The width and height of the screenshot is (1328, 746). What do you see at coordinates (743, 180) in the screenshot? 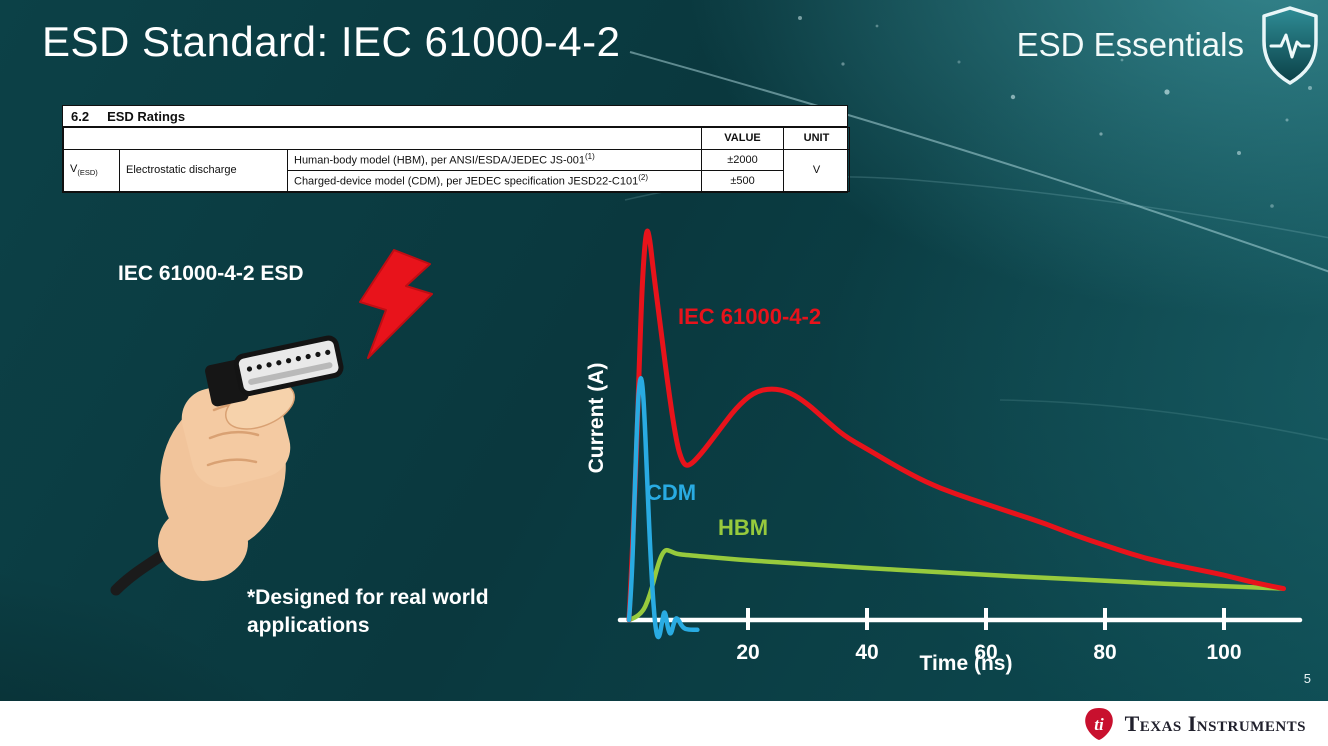
I see `cdm-value-cell: ±500` at bounding box center [743, 180].